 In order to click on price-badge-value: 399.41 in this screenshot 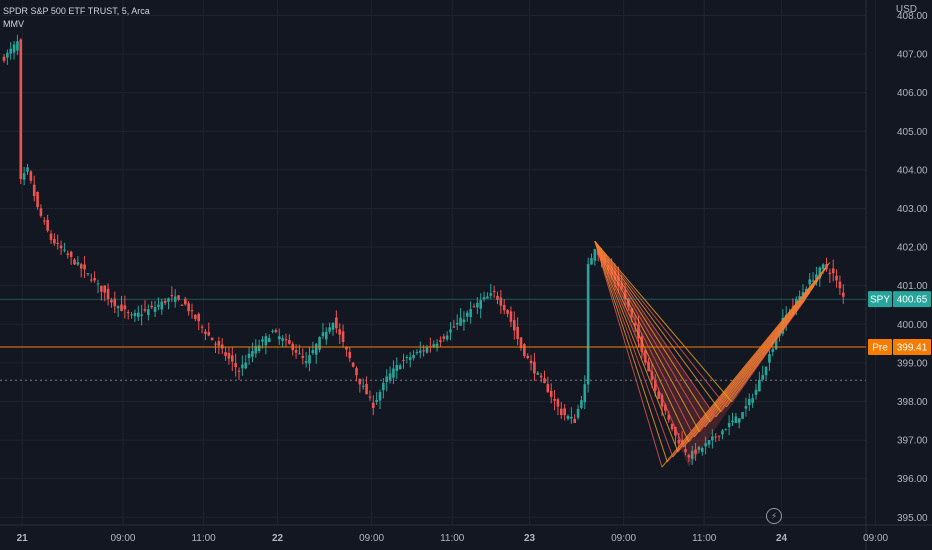, I will do `click(912, 348)`.